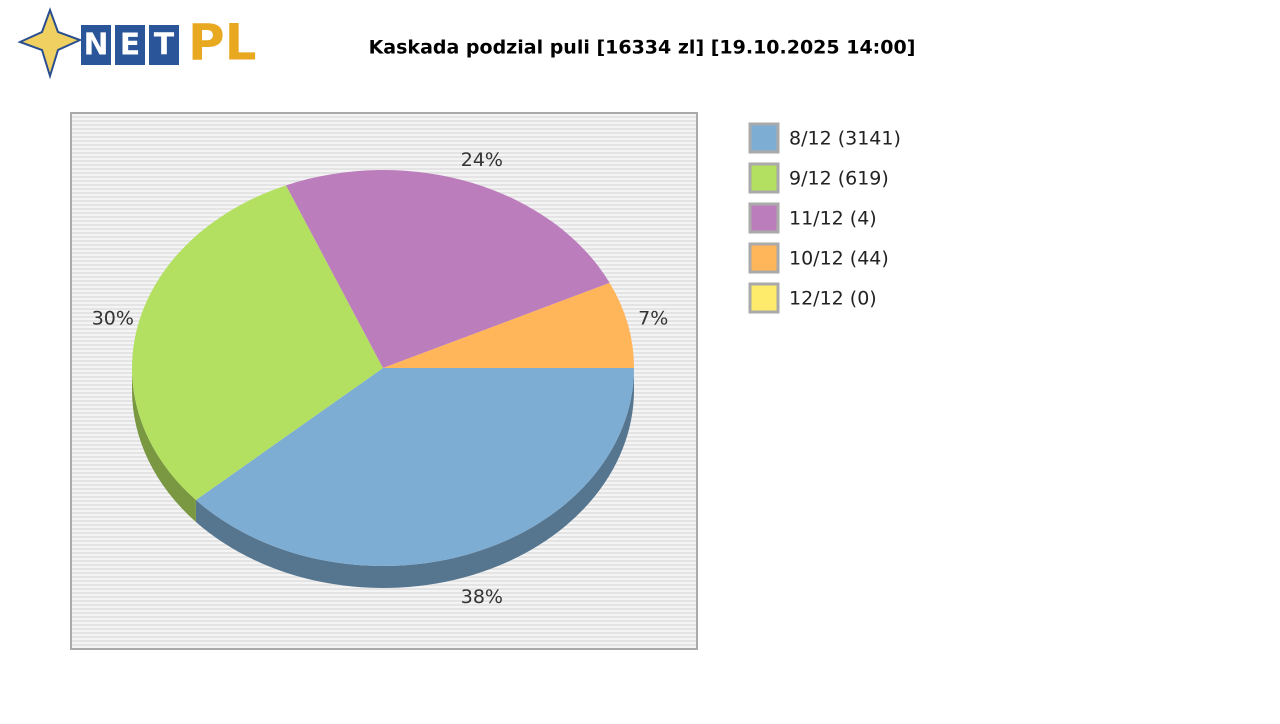 This screenshot has height=724, width=1280. I want to click on logo-letter: N, so click(95, 45).